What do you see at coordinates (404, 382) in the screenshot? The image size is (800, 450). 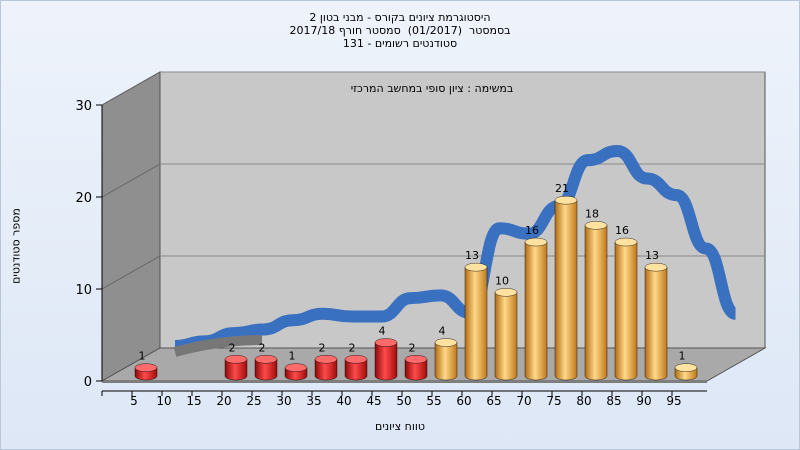 I see `floor-edge` at bounding box center [404, 382].